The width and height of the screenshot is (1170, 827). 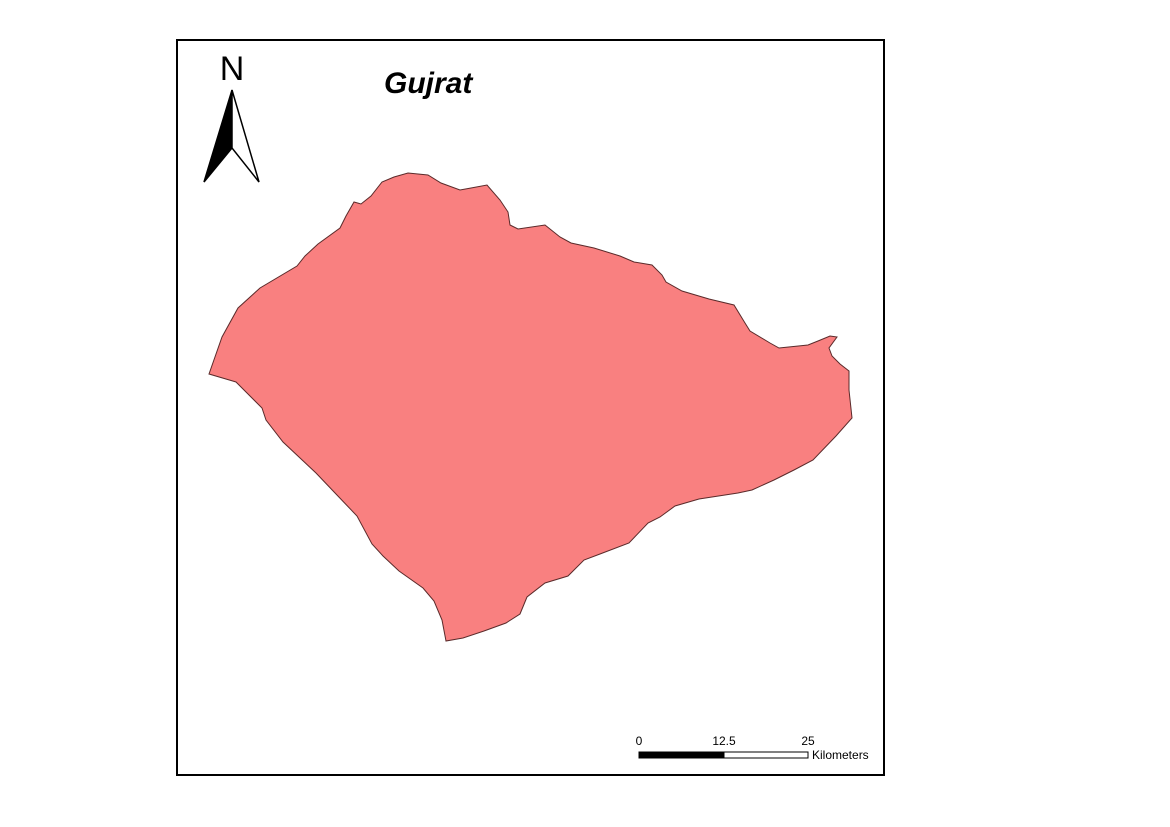 What do you see at coordinates (808, 741) in the screenshot?
I see `scale-tick-label-2: 25` at bounding box center [808, 741].